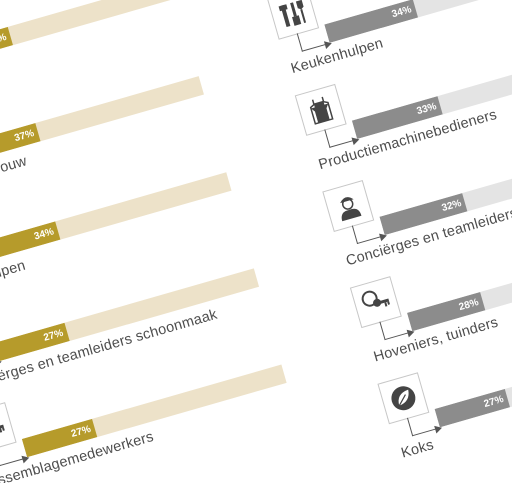  I want to click on apron-icon, so click(320, 109).